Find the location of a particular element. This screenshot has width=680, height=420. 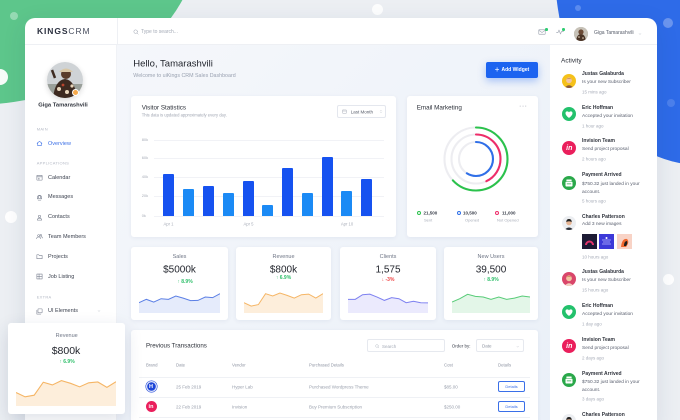

activity-time: 2 hours ago is located at coordinates (594, 159).